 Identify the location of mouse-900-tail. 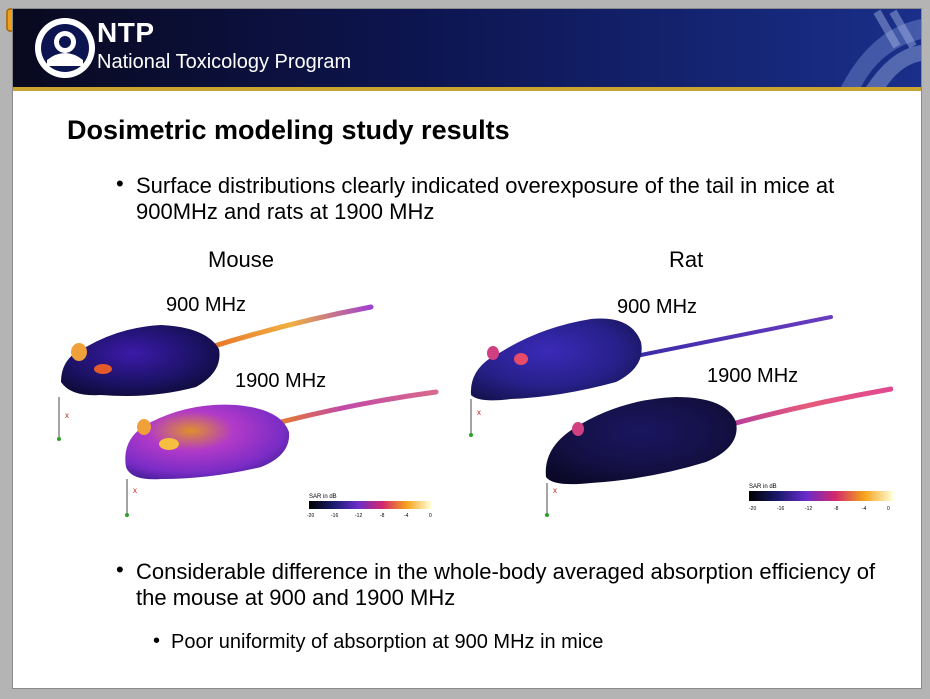
(291, 327).